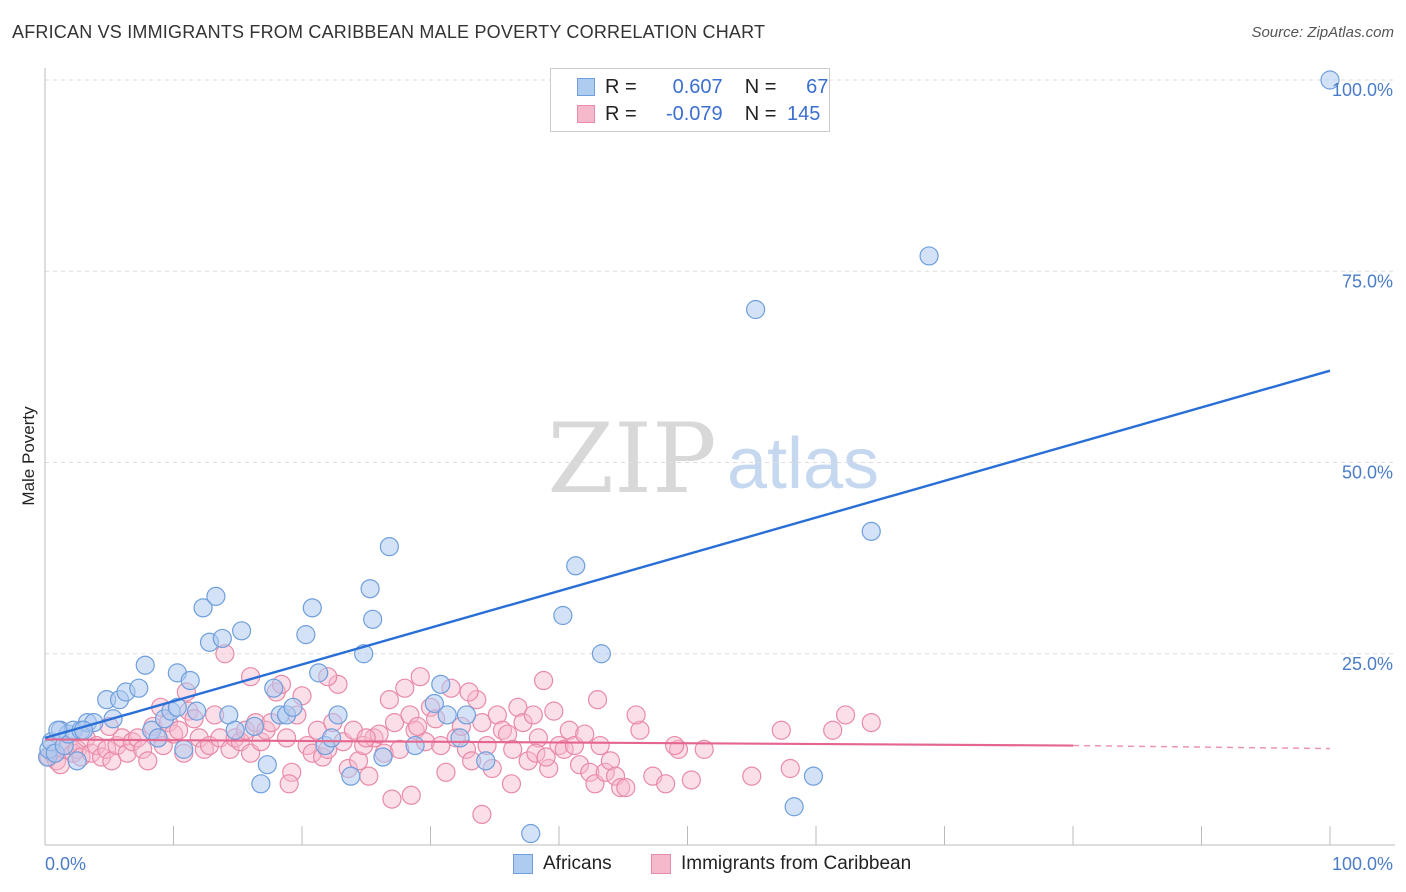 Image resolution: width=1406 pixels, height=892 pixels. What do you see at coordinates (586, 87) in the screenshot?
I see `africans-swatch` at bounding box center [586, 87].